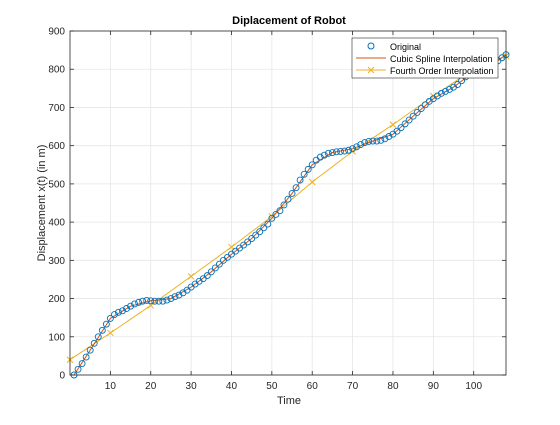 The height and width of the screenshot is (425, 560). Describe the element at coordinates (371, 46) in the screenshot. I see `legend-marker-original` at that location.